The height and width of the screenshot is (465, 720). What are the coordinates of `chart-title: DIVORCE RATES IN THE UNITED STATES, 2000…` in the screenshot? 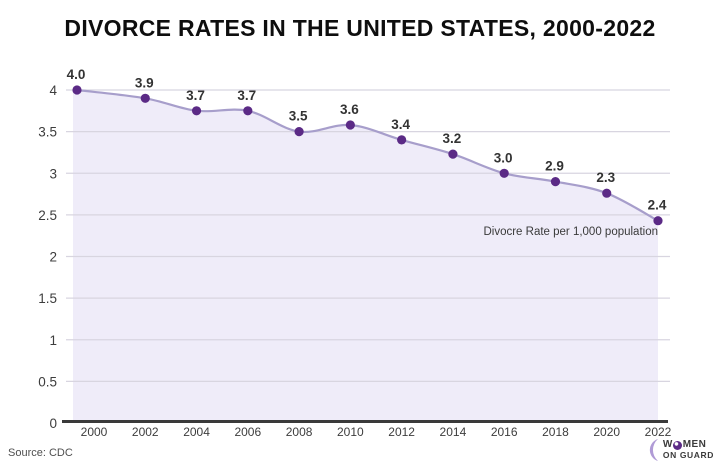 It's located at (360, 28).